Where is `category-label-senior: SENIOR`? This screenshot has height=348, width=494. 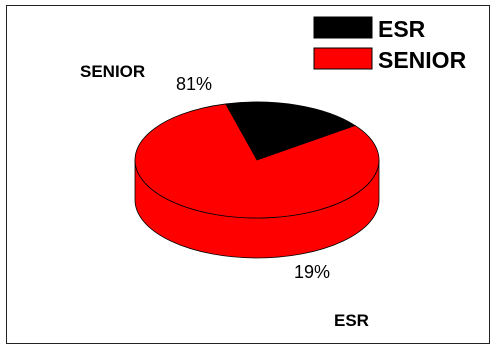 category-label-senior: SENIOR is located at coordinates (112, 71).